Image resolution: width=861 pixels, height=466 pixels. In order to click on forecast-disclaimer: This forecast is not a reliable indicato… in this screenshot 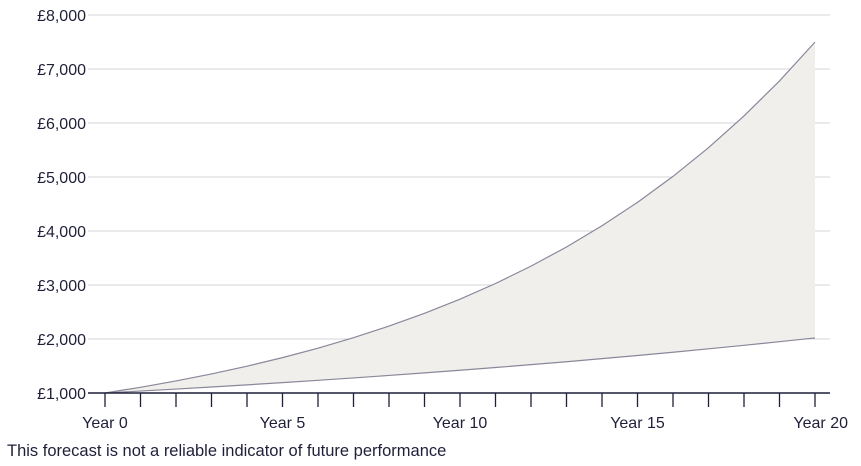, I will do `click(227, 451)`.